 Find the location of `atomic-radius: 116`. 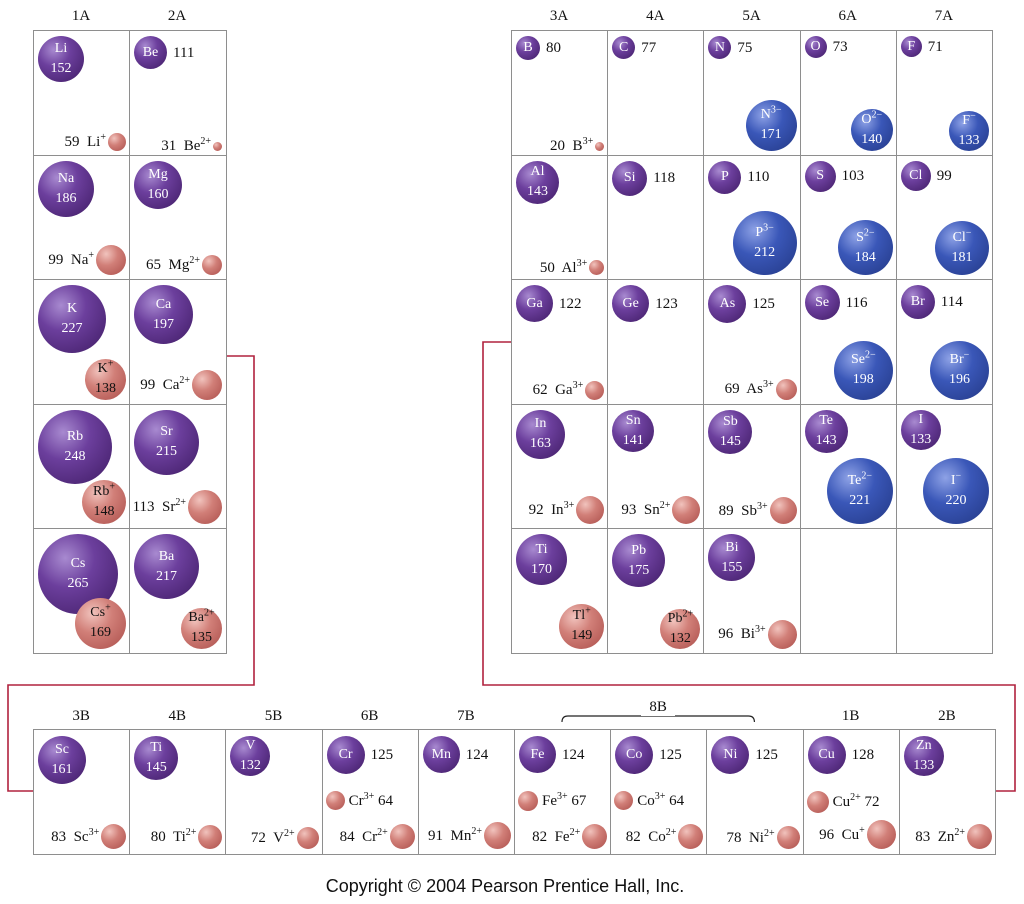

atomic-radius: 116 is located at coordinates (856, 302).